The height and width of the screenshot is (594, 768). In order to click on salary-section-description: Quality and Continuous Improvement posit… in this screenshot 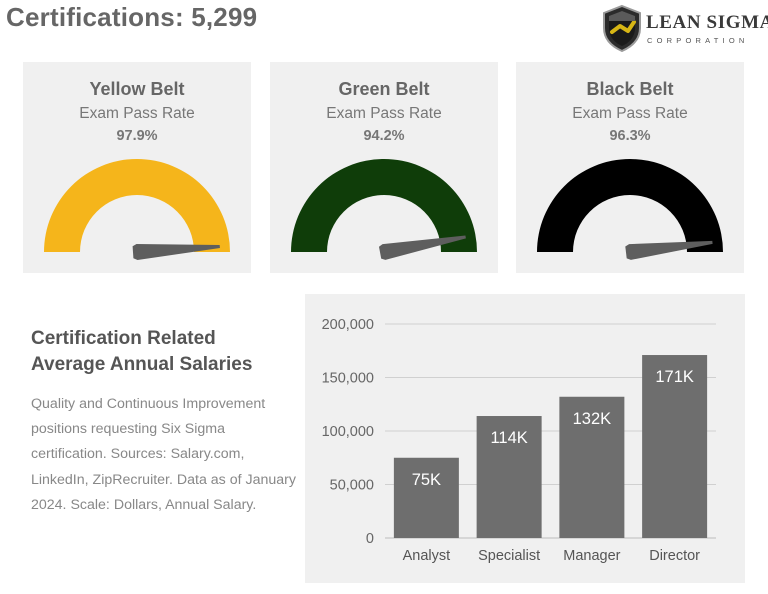, I will do `click(163, 454)`.